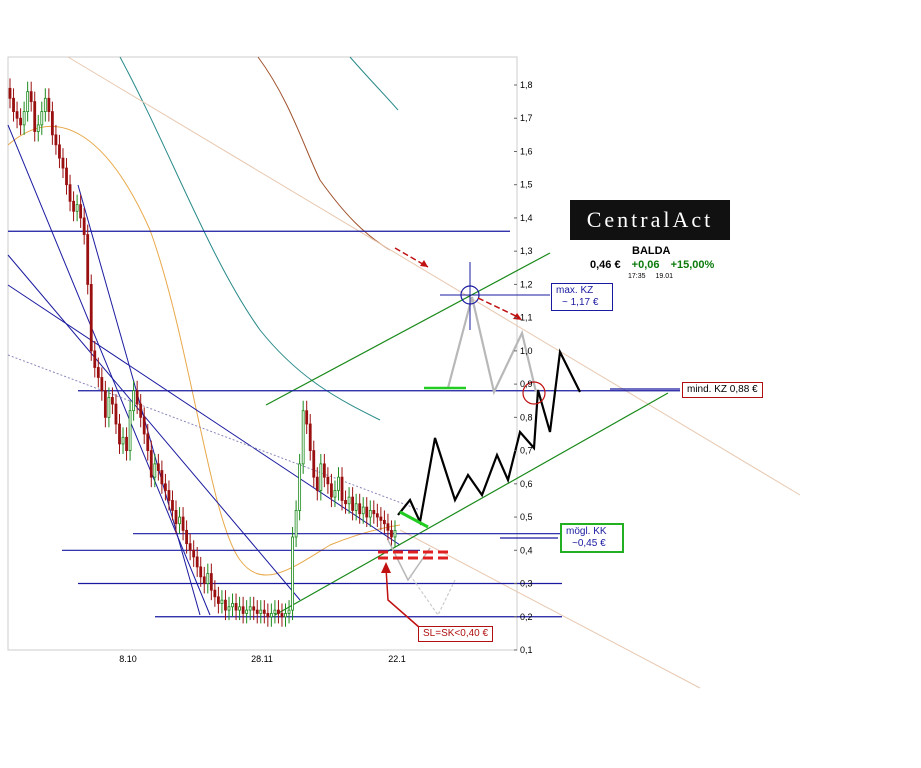 The height and width of the screenshot is (768, 921). I want to click on max-kz-label: max. KZ ~ 1,17 €, so click(582, 297).